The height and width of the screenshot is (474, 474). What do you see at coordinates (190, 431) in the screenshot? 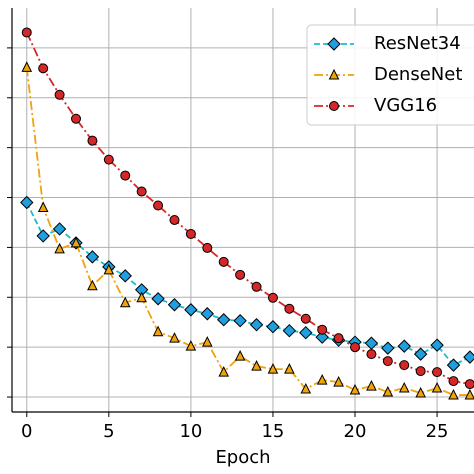
I see `x-tick-label: 10` at bounding box center [190, 431].